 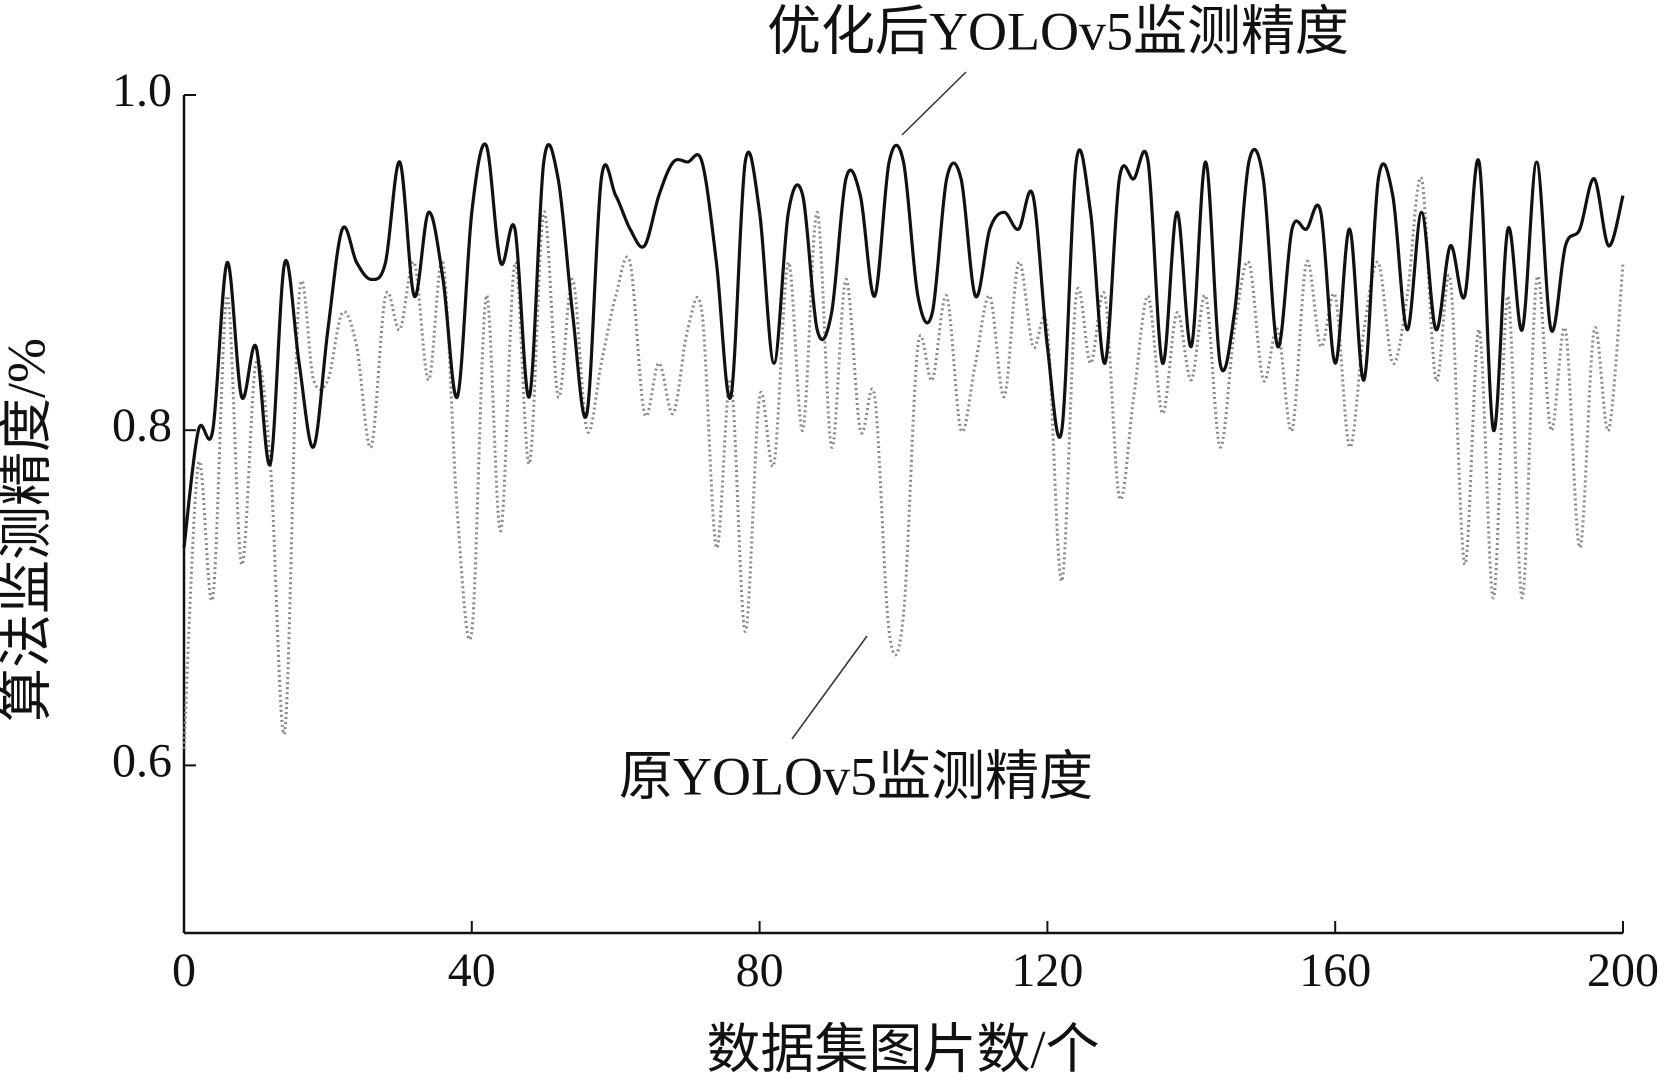 What do you see at coordinates (1335, 970) in the screenshot?
I see `x-tick-label: 160` at bounding box center [1335, 970].